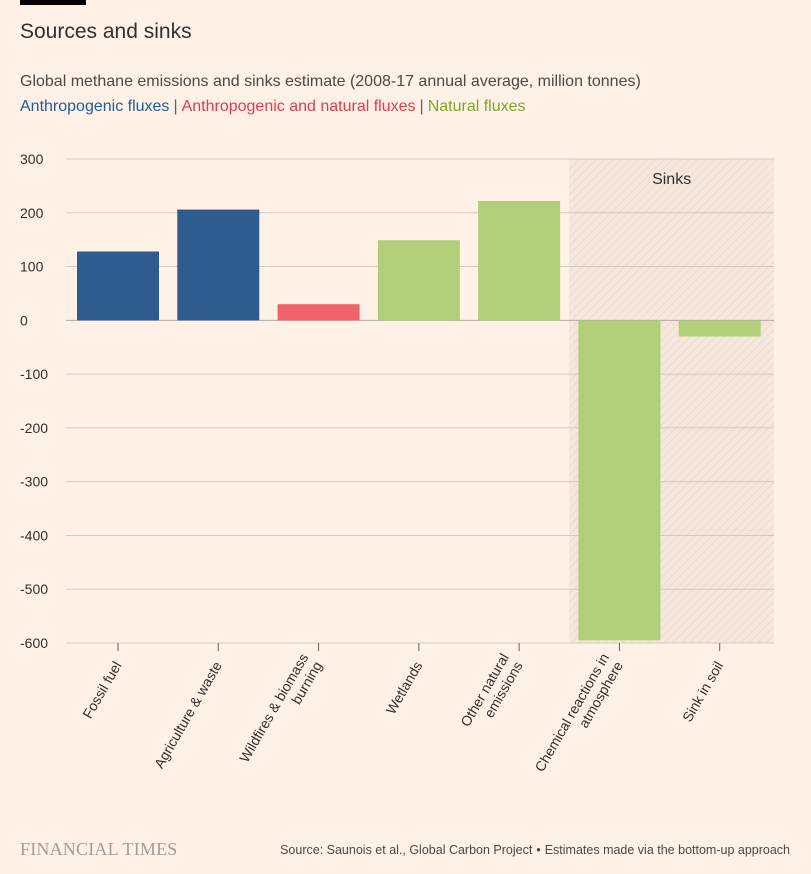 This screenshot has height=874, width=811. I want to click on ft-logo: FINANCIAL TIMES, so click(99, 849).